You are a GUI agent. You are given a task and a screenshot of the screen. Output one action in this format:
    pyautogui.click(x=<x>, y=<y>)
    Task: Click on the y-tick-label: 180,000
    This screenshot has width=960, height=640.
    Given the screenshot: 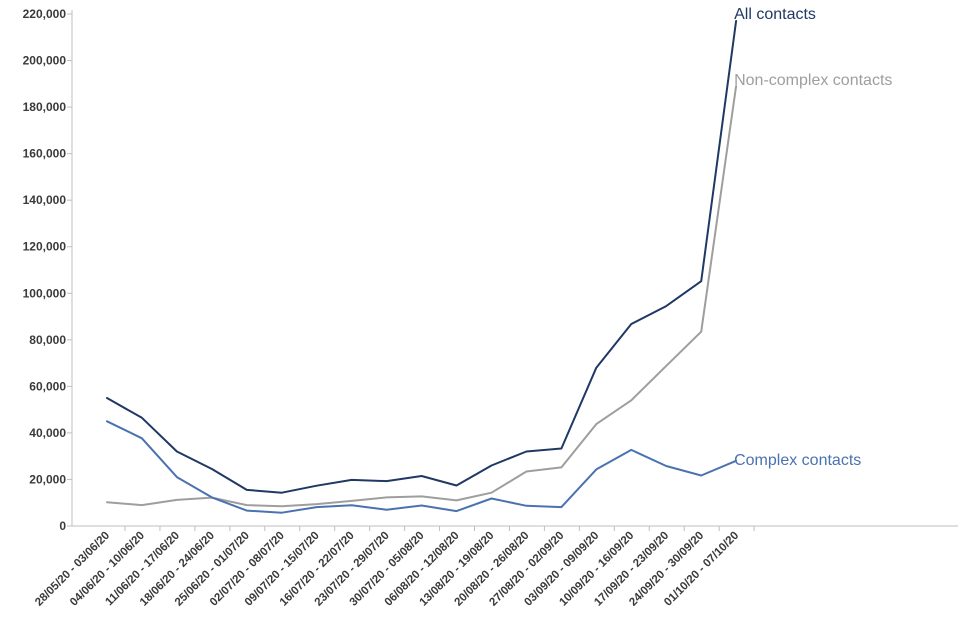 What is the action you would take?
    pyautogui.click(x=45, y=107)
    